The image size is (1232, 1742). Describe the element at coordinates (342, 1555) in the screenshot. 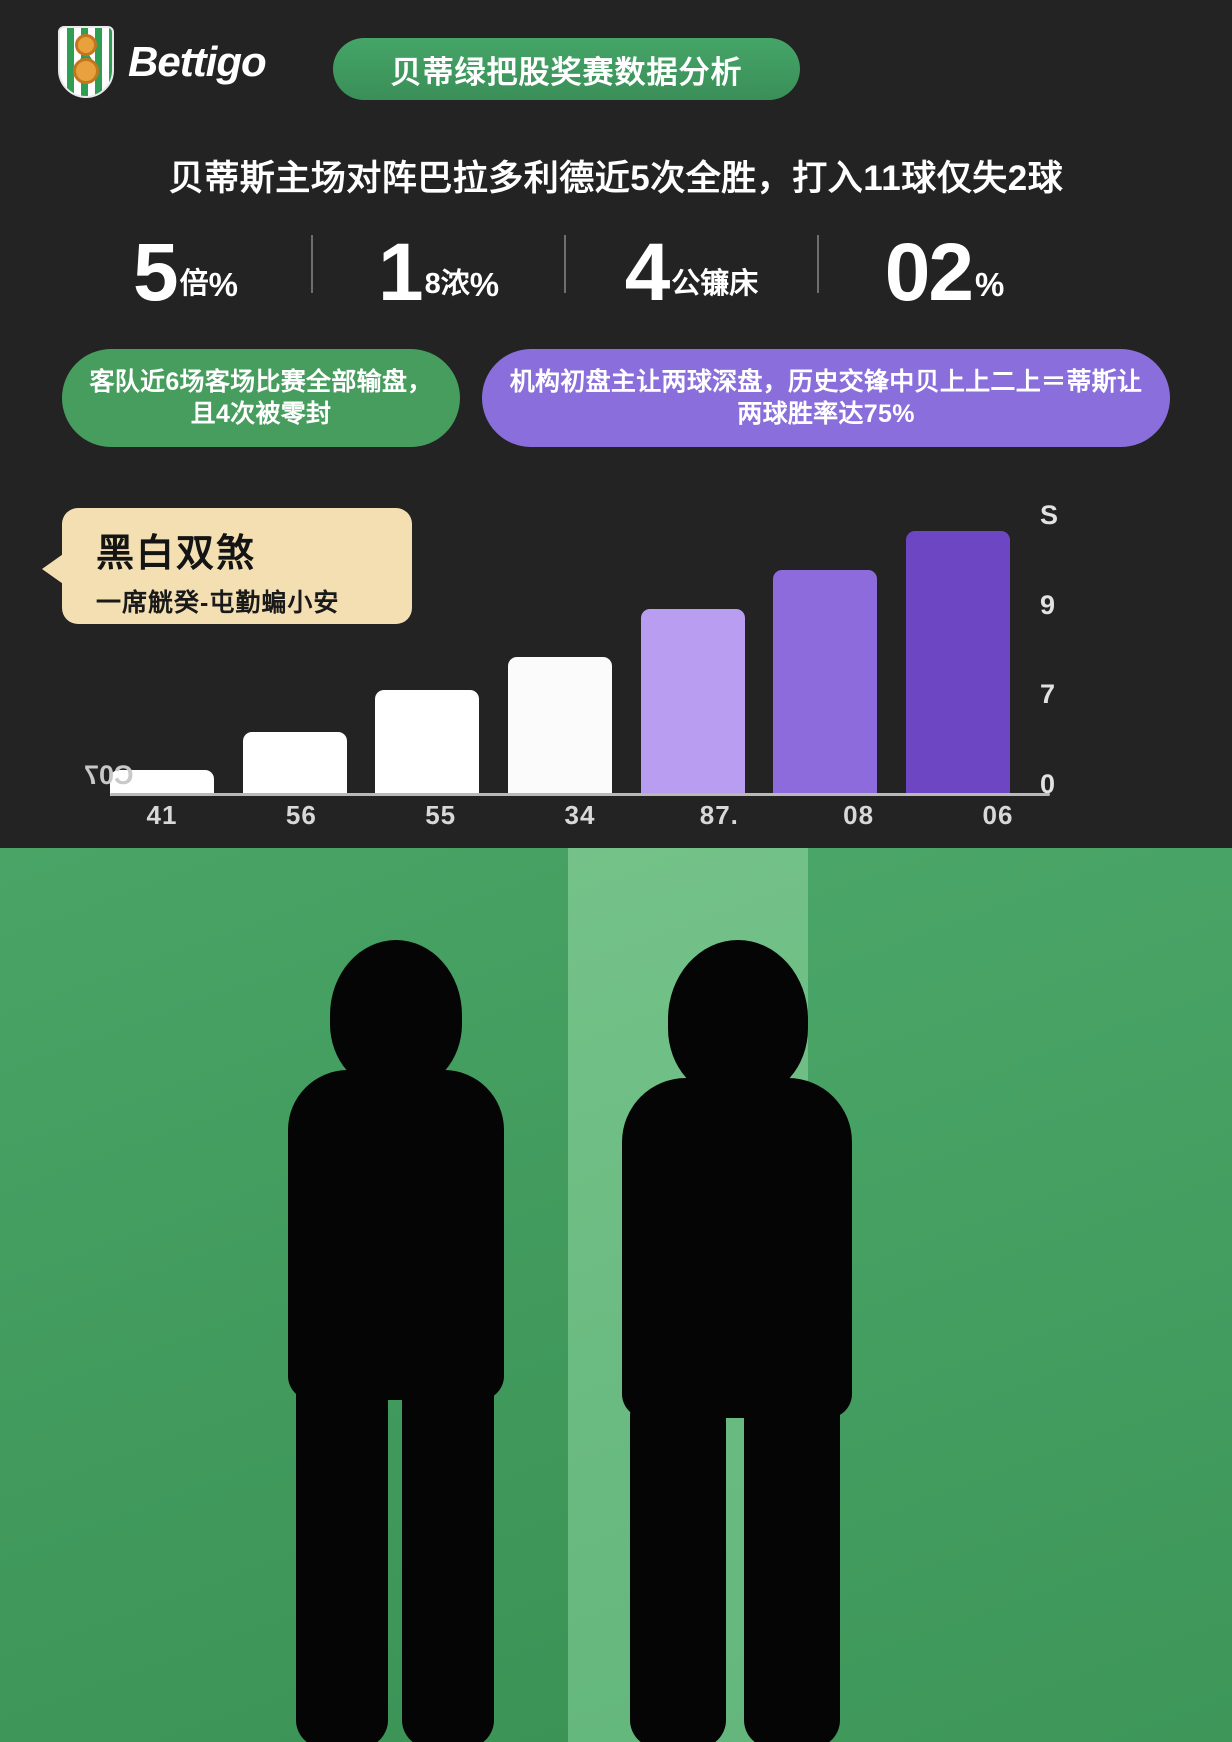

I see `silhouette-one-leg-left` at that location.